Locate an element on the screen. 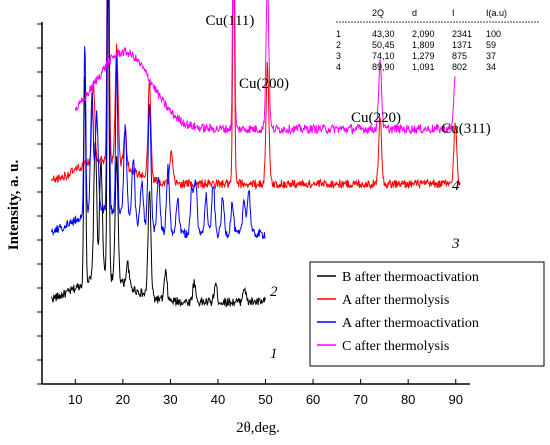 The width and height of the screenshot is (550, 445). table-cell: 1371 is located at coordinates (462, 45).